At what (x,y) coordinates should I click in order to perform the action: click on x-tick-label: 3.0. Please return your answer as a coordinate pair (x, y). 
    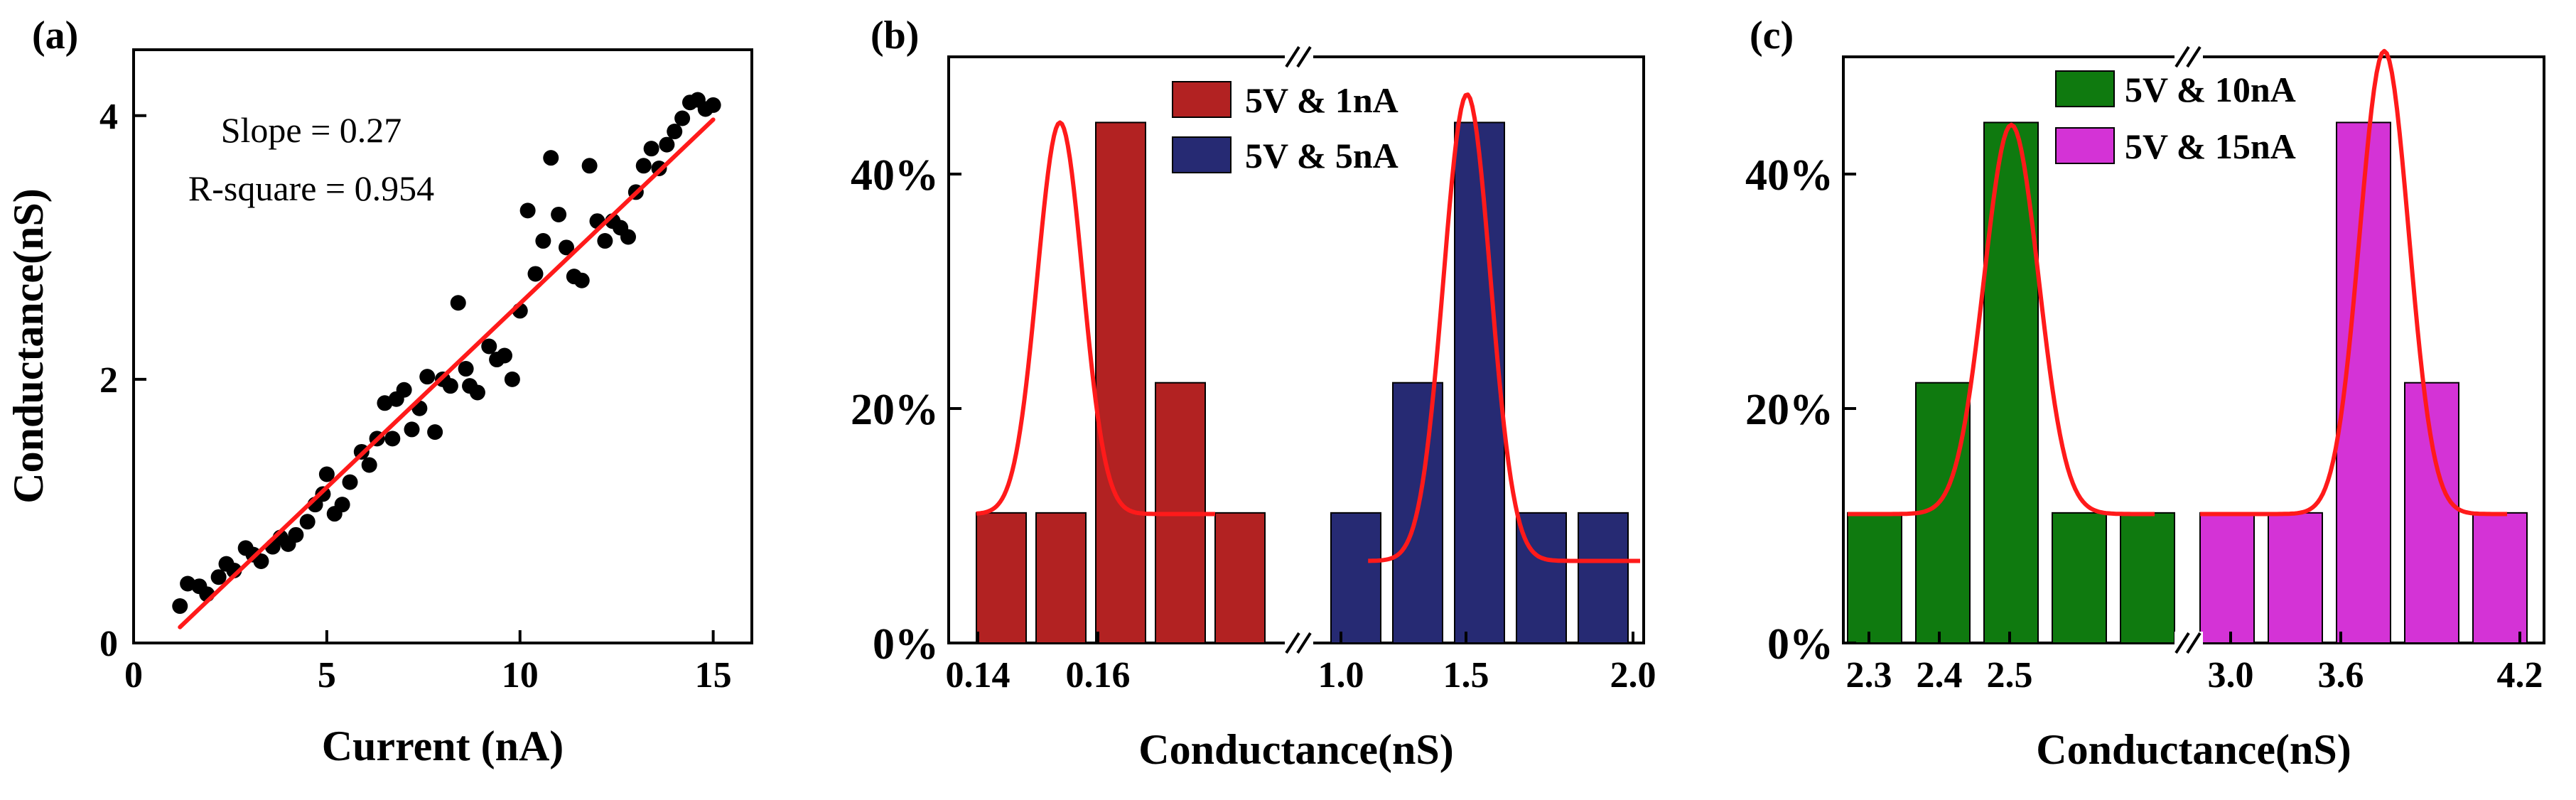
    Looking at the image, I should click on (2231, 675).